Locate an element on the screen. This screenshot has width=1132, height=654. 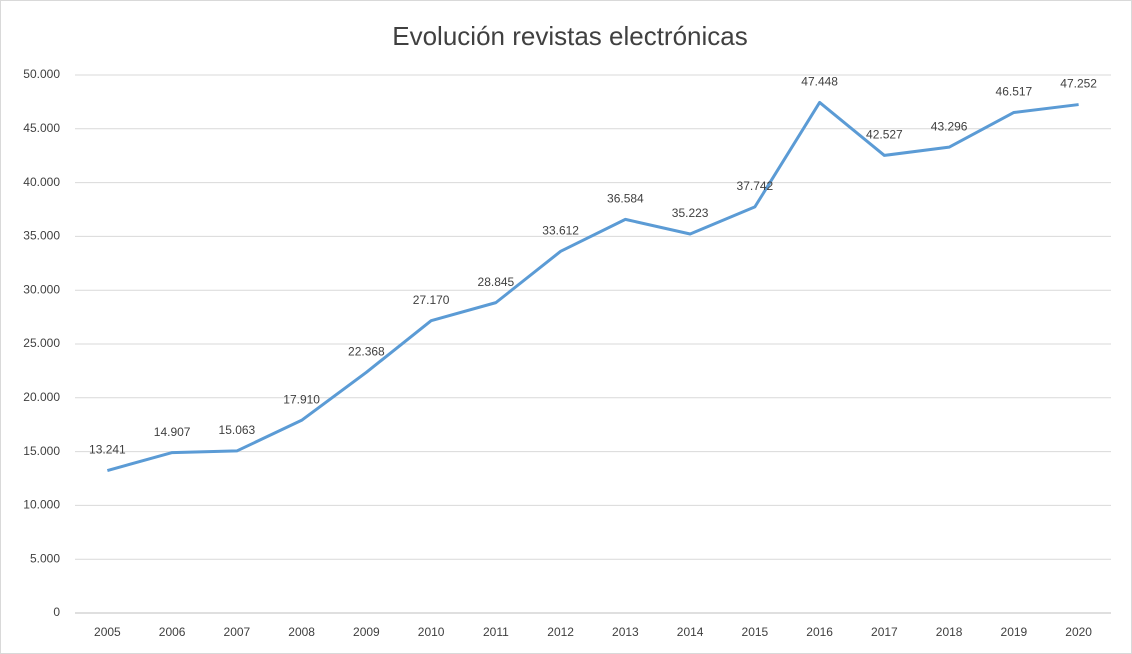
data-label: 42.527 is located at coordinates (884, 135).